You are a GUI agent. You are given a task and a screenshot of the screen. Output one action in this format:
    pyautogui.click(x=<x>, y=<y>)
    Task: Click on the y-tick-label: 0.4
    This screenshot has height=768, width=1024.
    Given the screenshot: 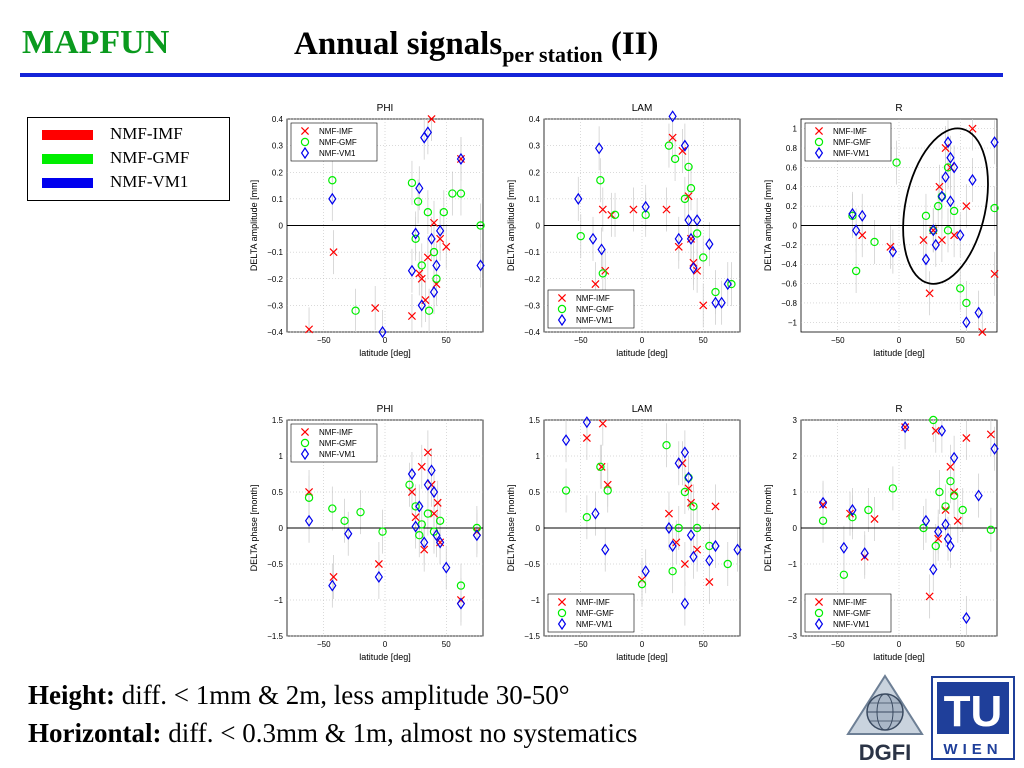 What is the action you would take?
    pyautogui.click(x=535, y=119)
    